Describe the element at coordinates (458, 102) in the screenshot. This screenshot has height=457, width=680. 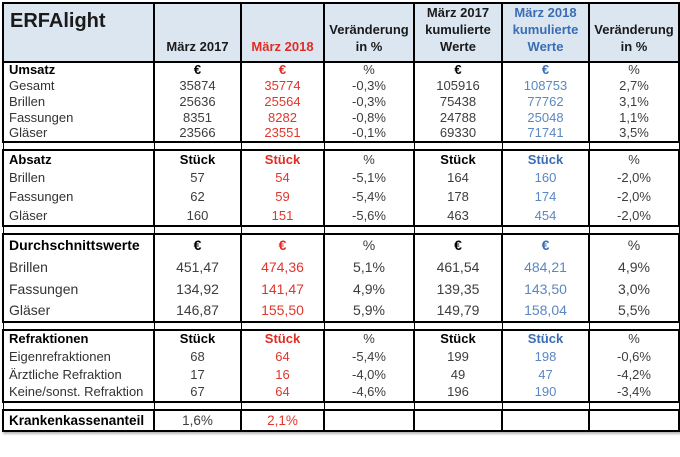
I see `value-cell: 75438` at that location.